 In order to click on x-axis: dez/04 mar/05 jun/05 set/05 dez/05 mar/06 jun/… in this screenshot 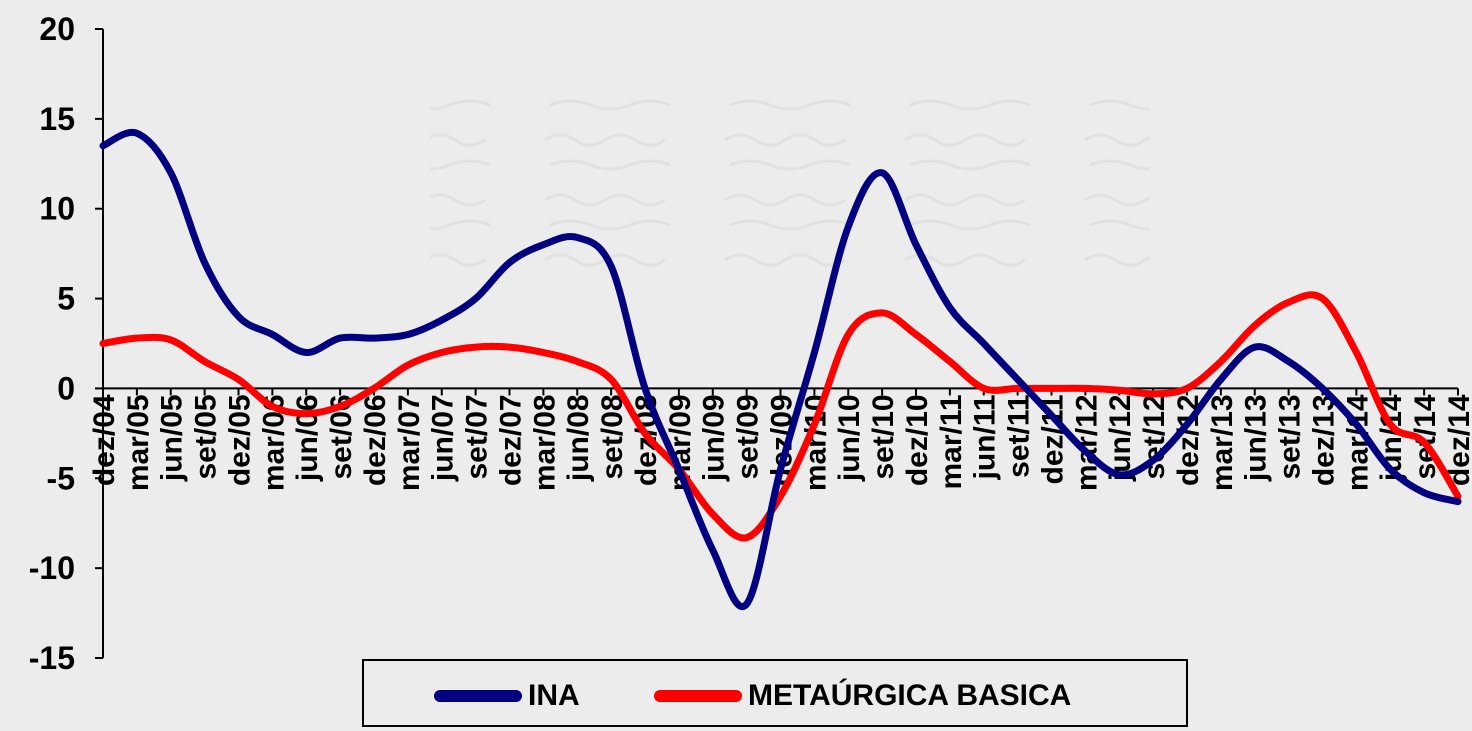, I will do `click(780, 439)`.